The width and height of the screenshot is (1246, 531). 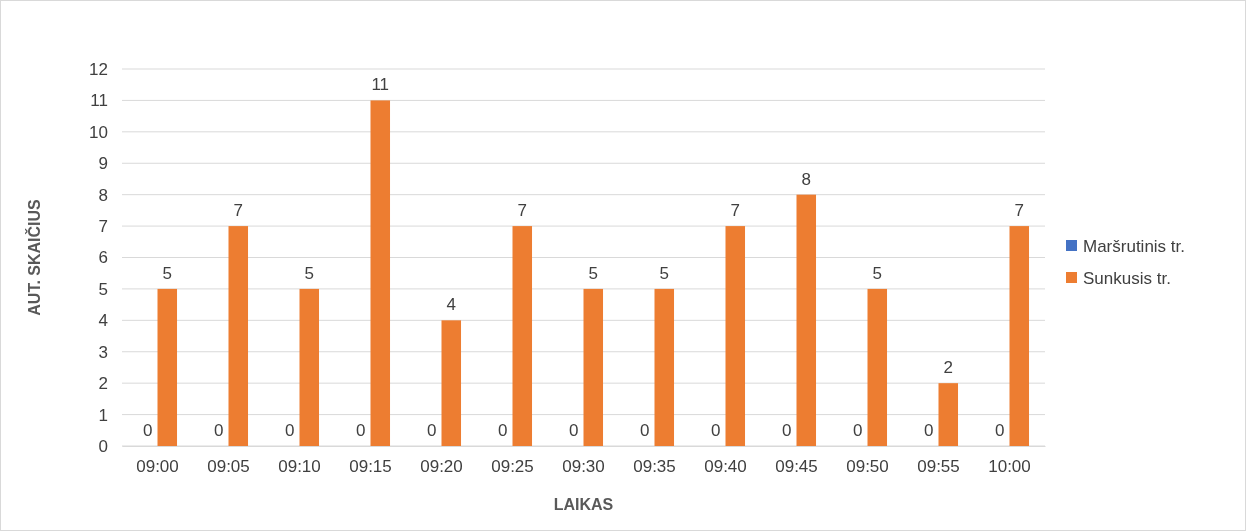 What do you see at coordinates (380, 85) in the screenshot?
I see `data-label: 11` at bounding box center [380, 85].